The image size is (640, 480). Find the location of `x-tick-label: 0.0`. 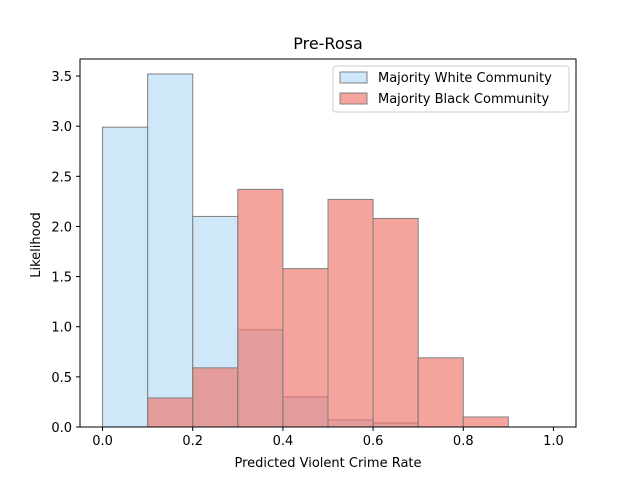

x-tick-label: 0.0 is located at coordinates (102, 441).